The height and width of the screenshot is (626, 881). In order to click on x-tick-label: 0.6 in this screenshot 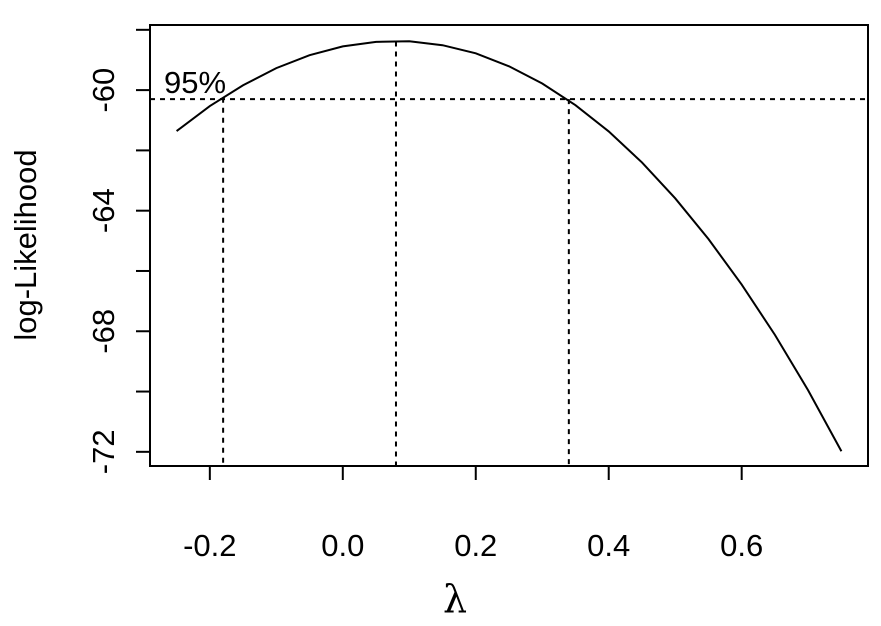, I will do `click(741, 545)`.